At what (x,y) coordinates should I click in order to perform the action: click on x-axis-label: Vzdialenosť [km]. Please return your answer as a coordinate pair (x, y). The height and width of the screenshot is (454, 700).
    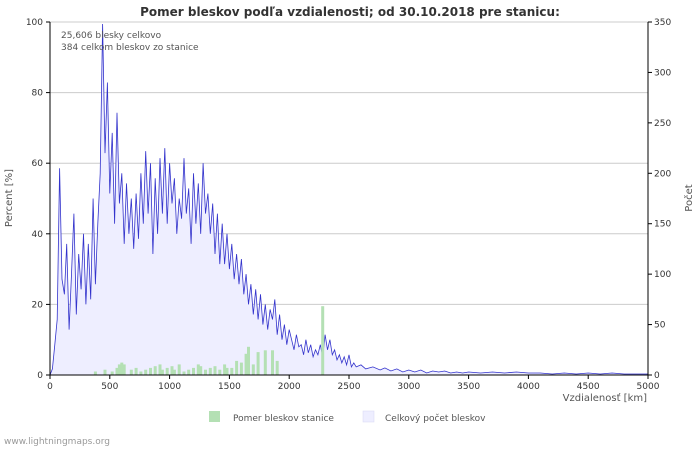
    Looking at the image, I should click on (605, 398).